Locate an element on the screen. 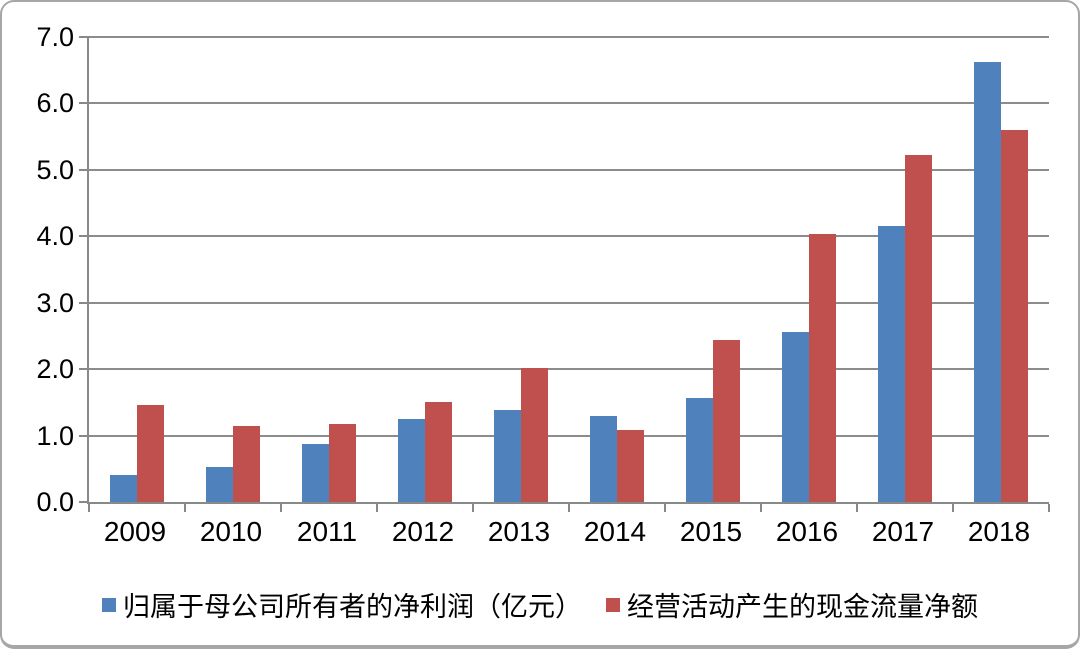  y-axis-tick-label: 3.0 is located at coordinates (55, 302).